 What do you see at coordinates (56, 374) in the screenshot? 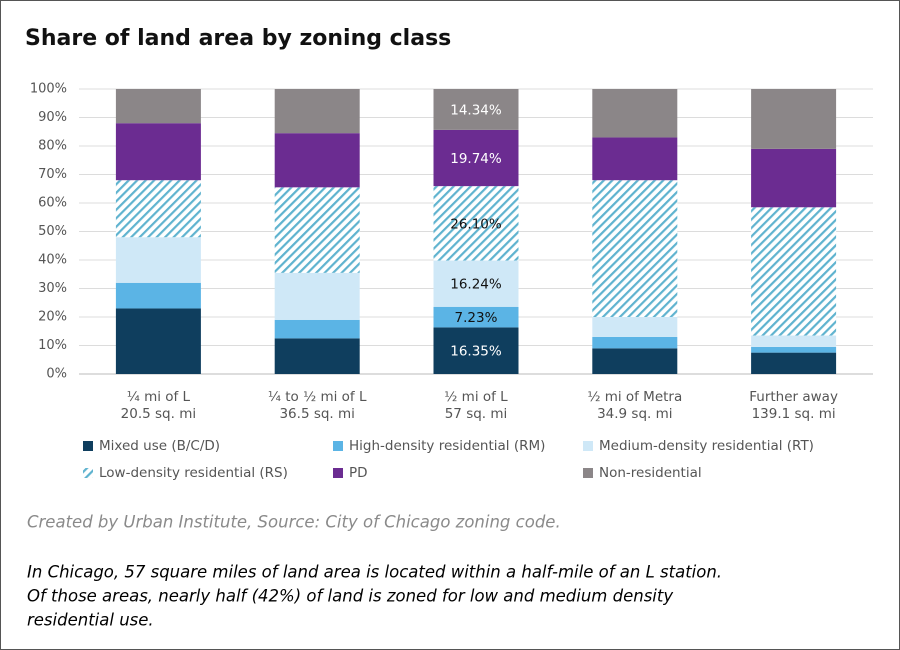
I see `y-tick-label: 0%` at bounding box center [56, 374].